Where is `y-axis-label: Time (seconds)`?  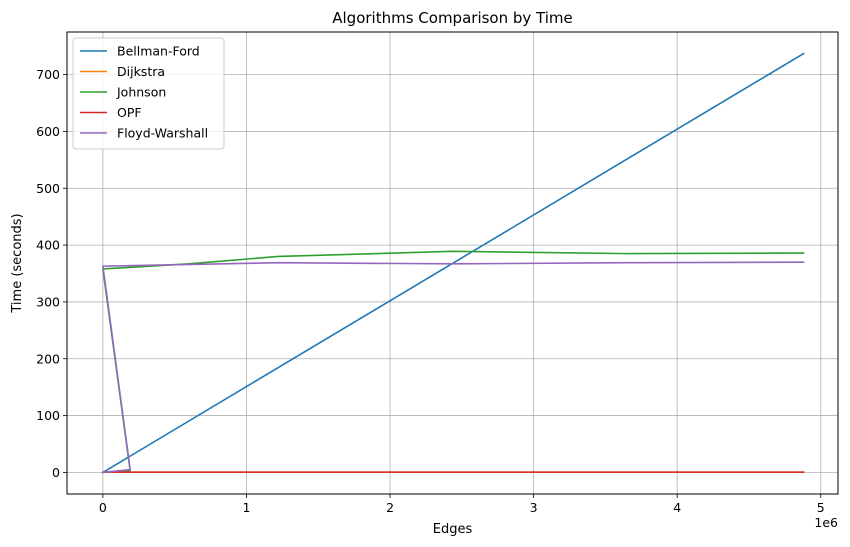 y-axis-label: Time (seconds) is located at coordinates (17, 263).